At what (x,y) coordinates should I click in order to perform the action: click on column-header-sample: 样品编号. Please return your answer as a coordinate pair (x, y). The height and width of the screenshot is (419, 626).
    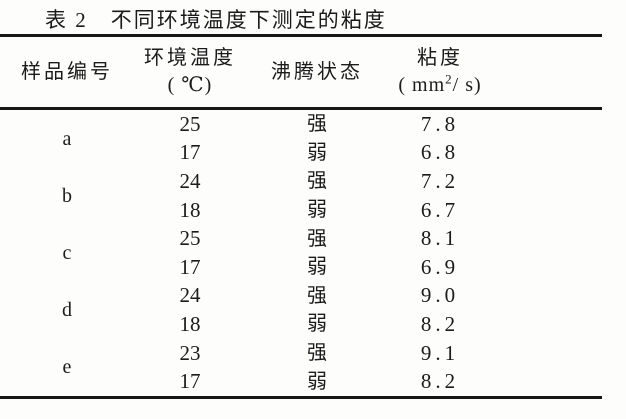
    Looking at the image, I should click on (67, 72).